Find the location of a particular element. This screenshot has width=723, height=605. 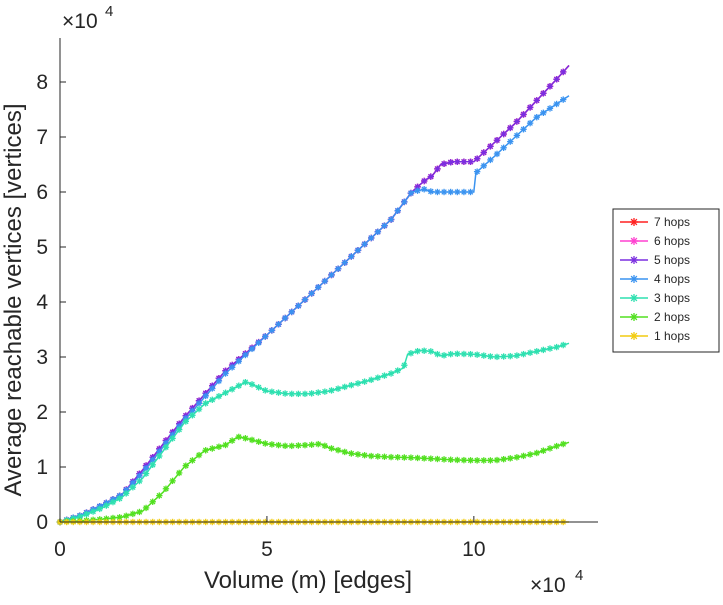

x-multiplier: ×10 4 is located at coordinates (556, 582).